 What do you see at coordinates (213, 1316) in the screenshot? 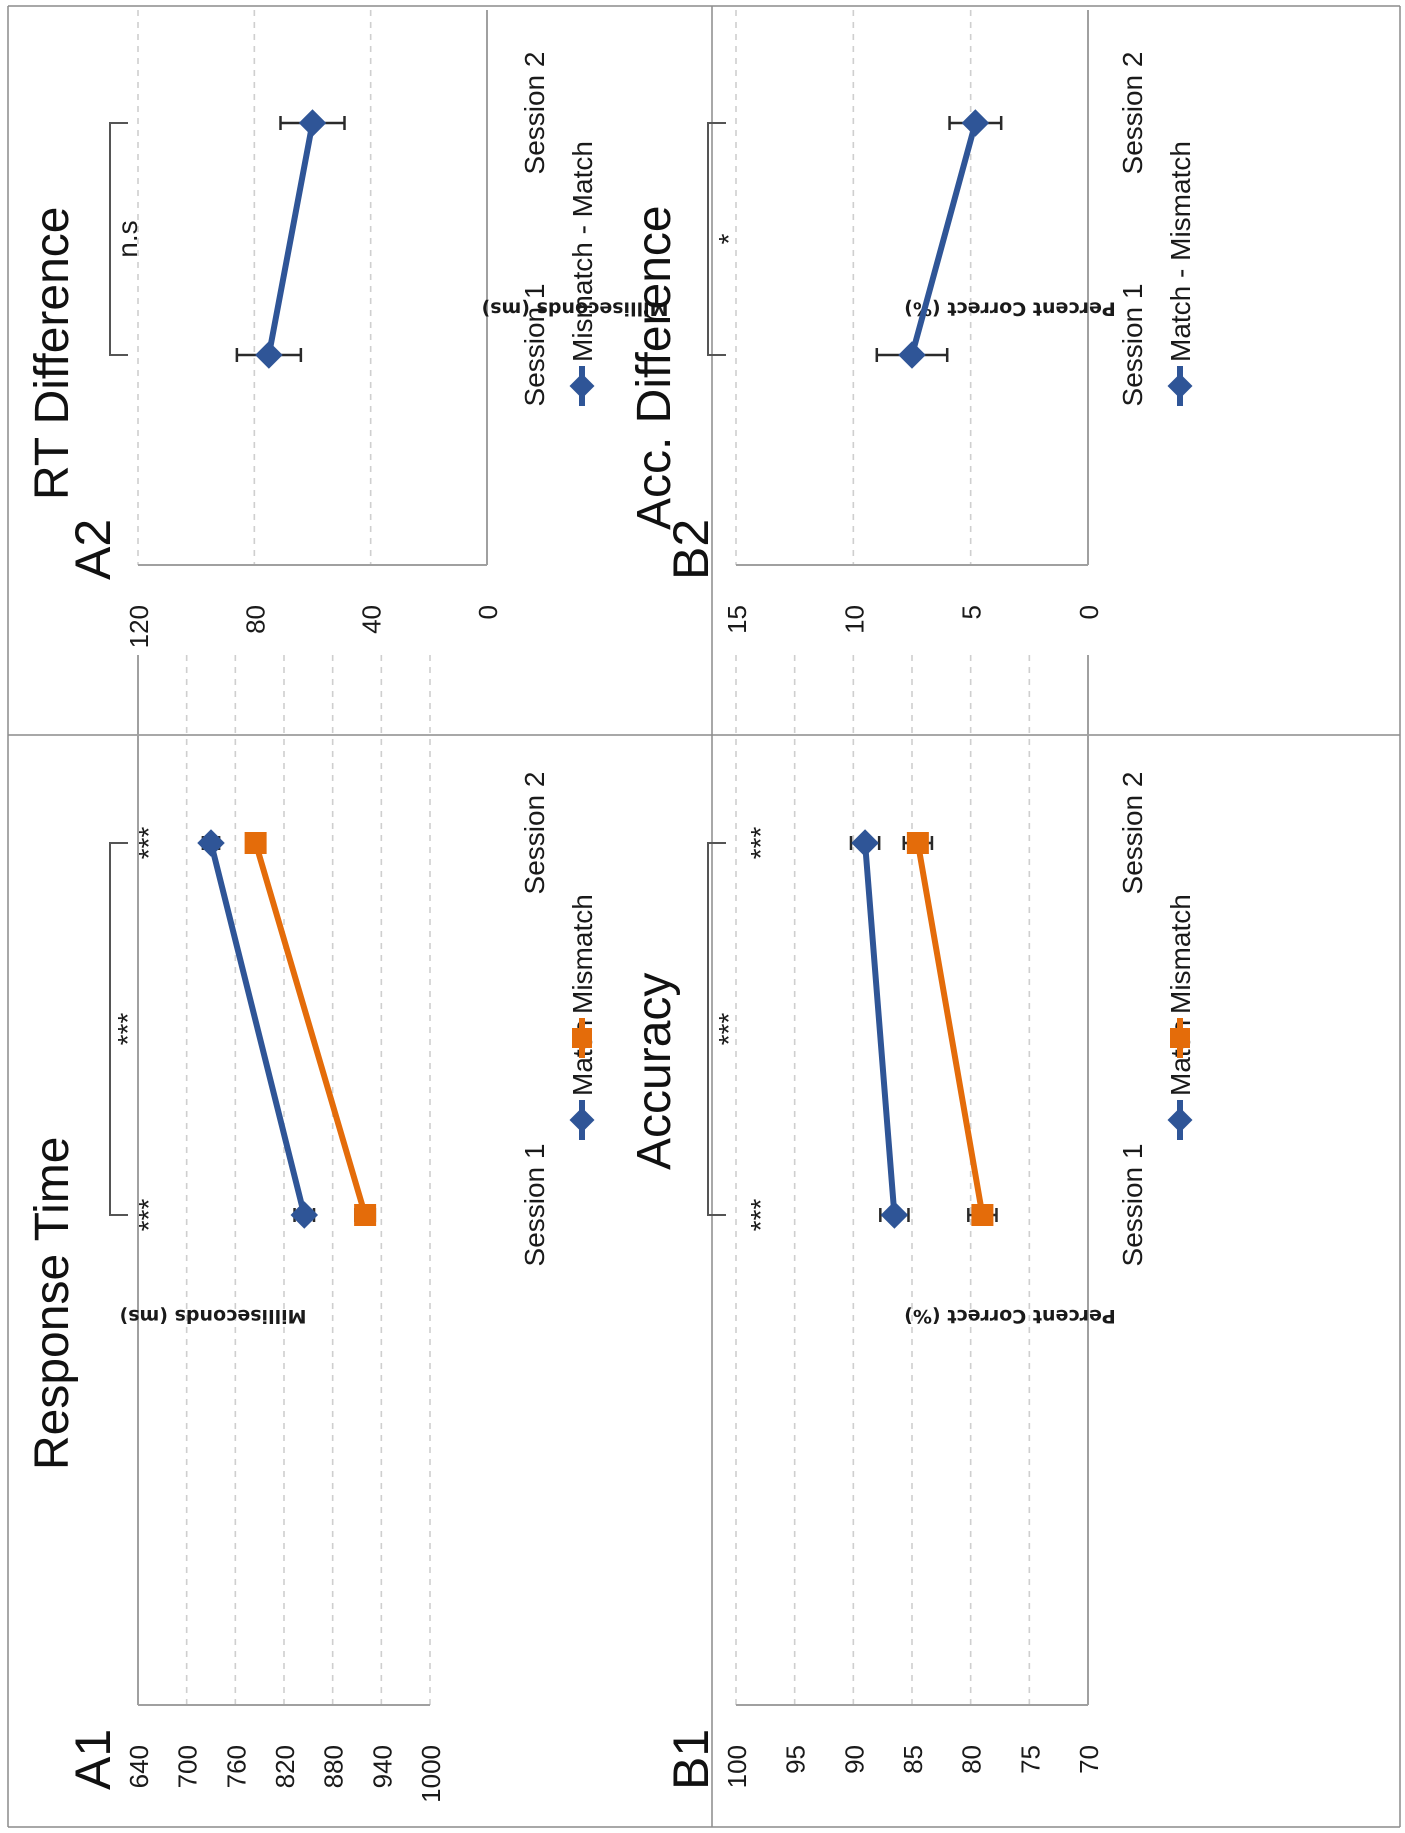
I see `y-axis-label-a1: Milliseconds (ms)` at bounding box center [213, 1316].